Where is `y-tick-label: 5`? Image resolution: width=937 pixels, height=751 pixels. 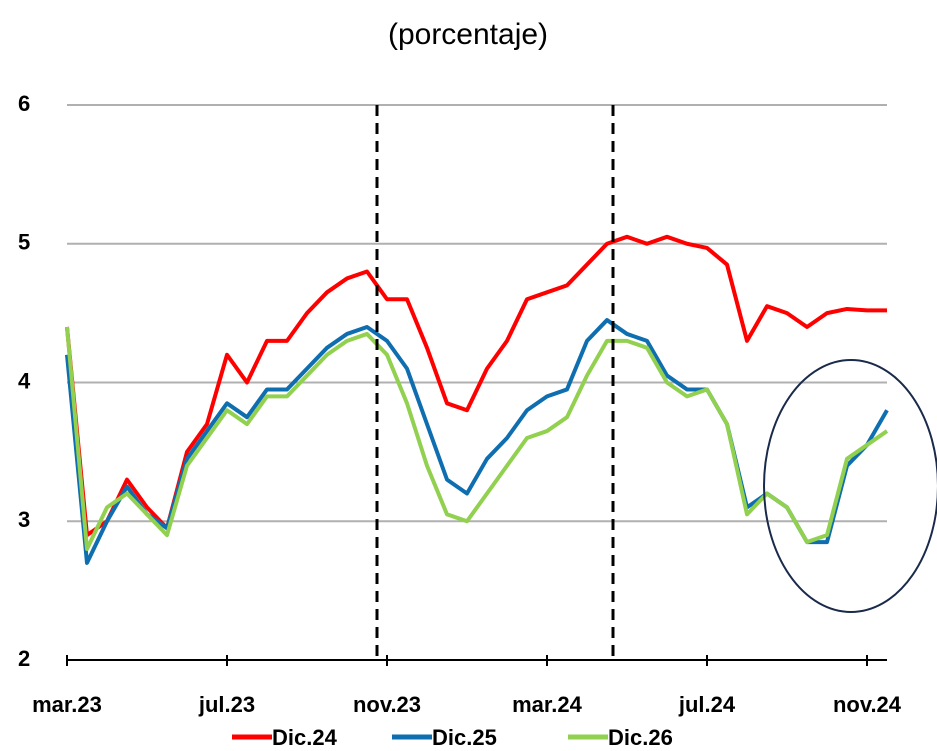
y-tick-label: 5 is located at coordinates (24, 242).